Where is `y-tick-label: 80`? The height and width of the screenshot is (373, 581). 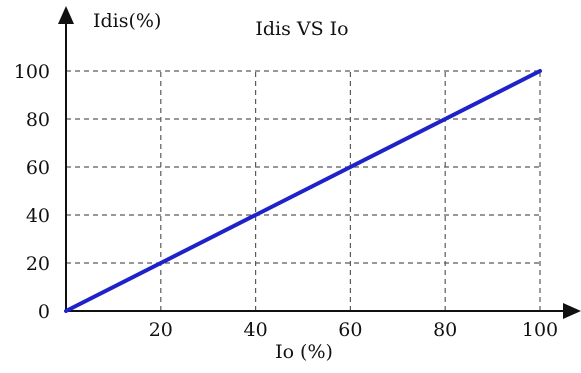 y-tick-label: 80 is located at coordinates (38, 120).